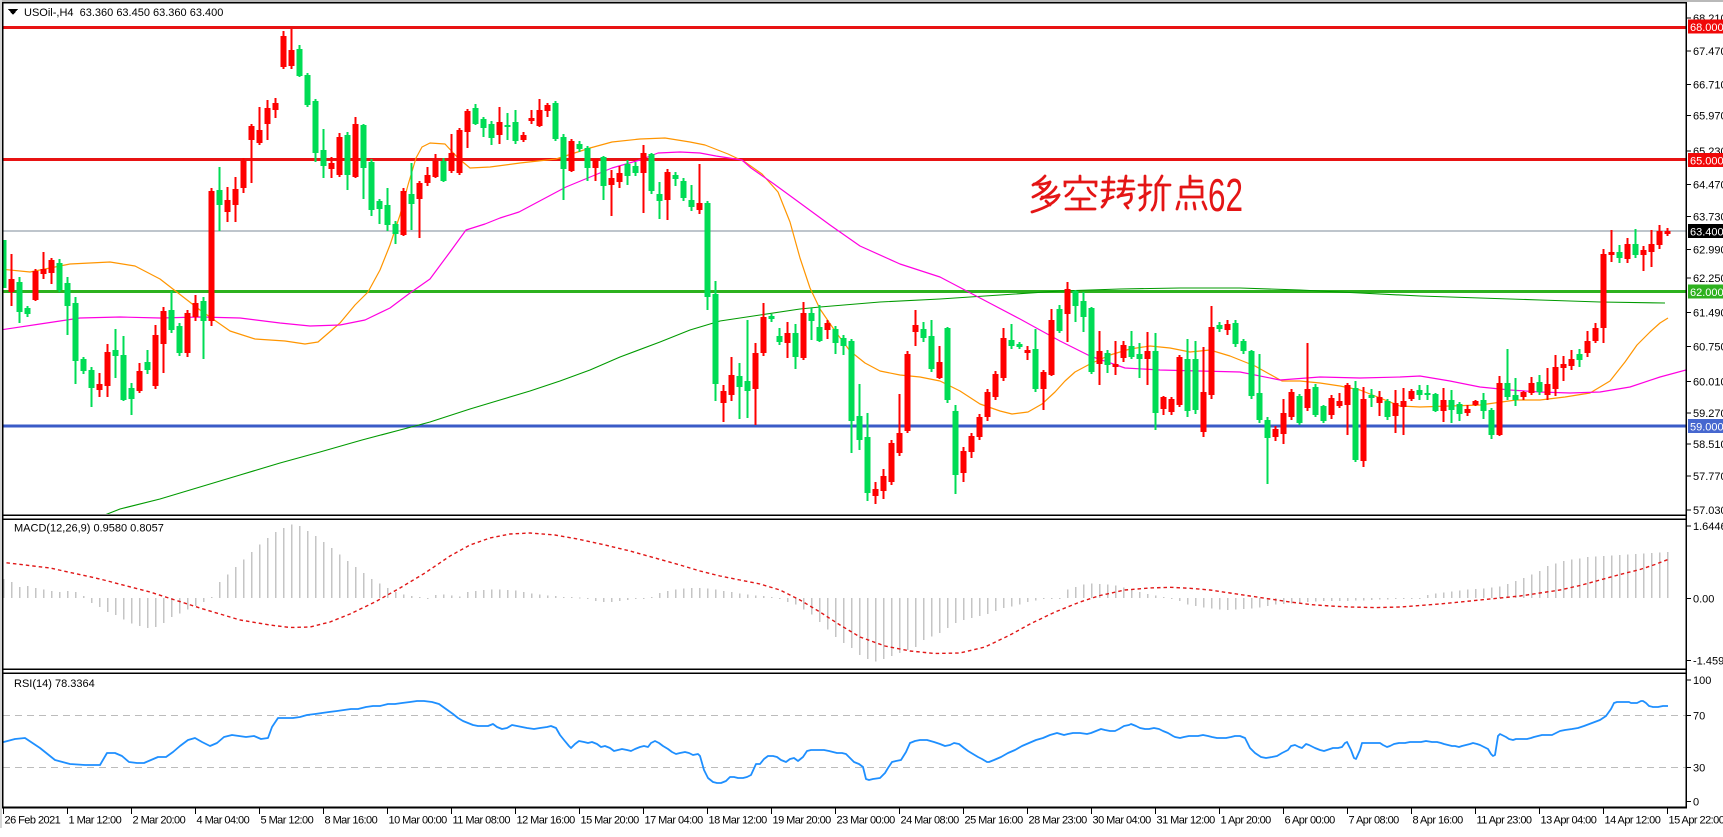 This screenshot has width=1723, height=837. Describe the element at coordinates (1702, 681) in the screenshot. I see `svg-text: 100` at that location.